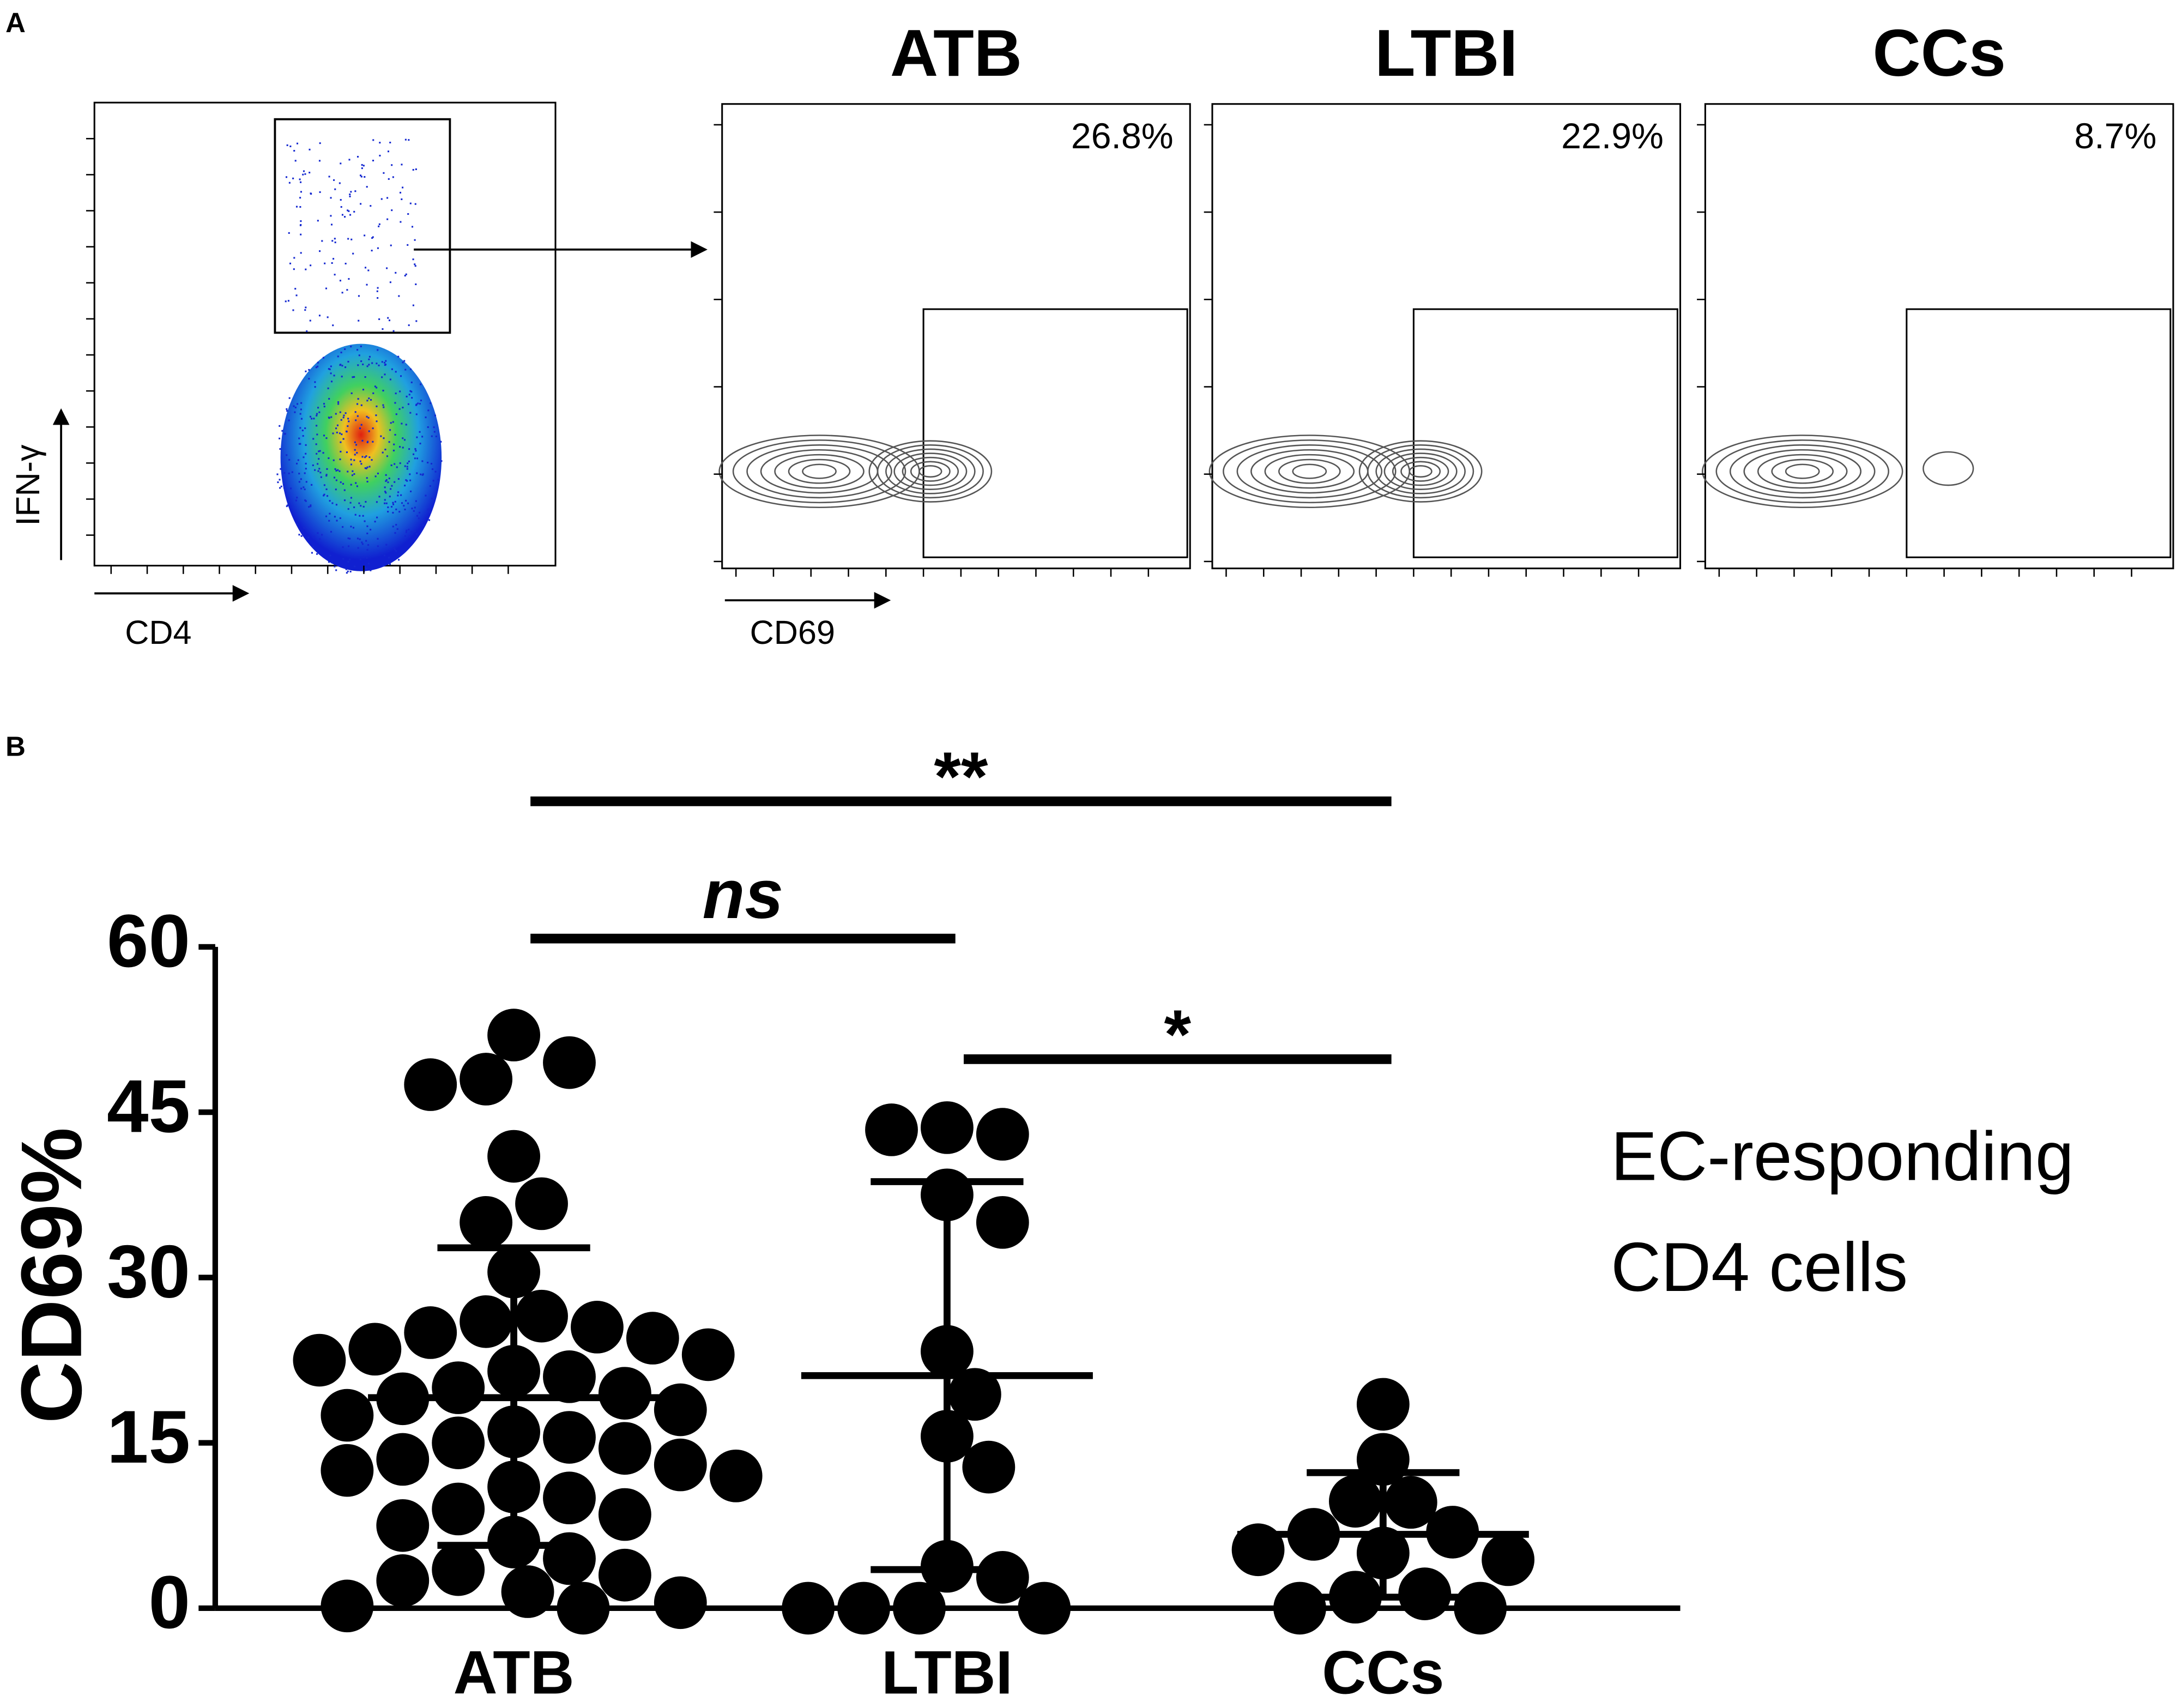  I want to click on panel-label: B, so click(15, 746).